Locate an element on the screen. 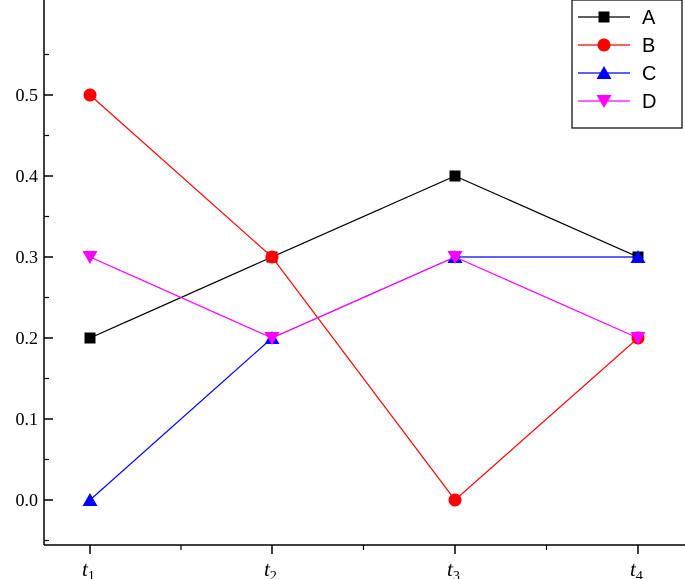 This screenshot has height=579, width=685. y-tick-label: 0.5 is located at coordinates (27, 95).